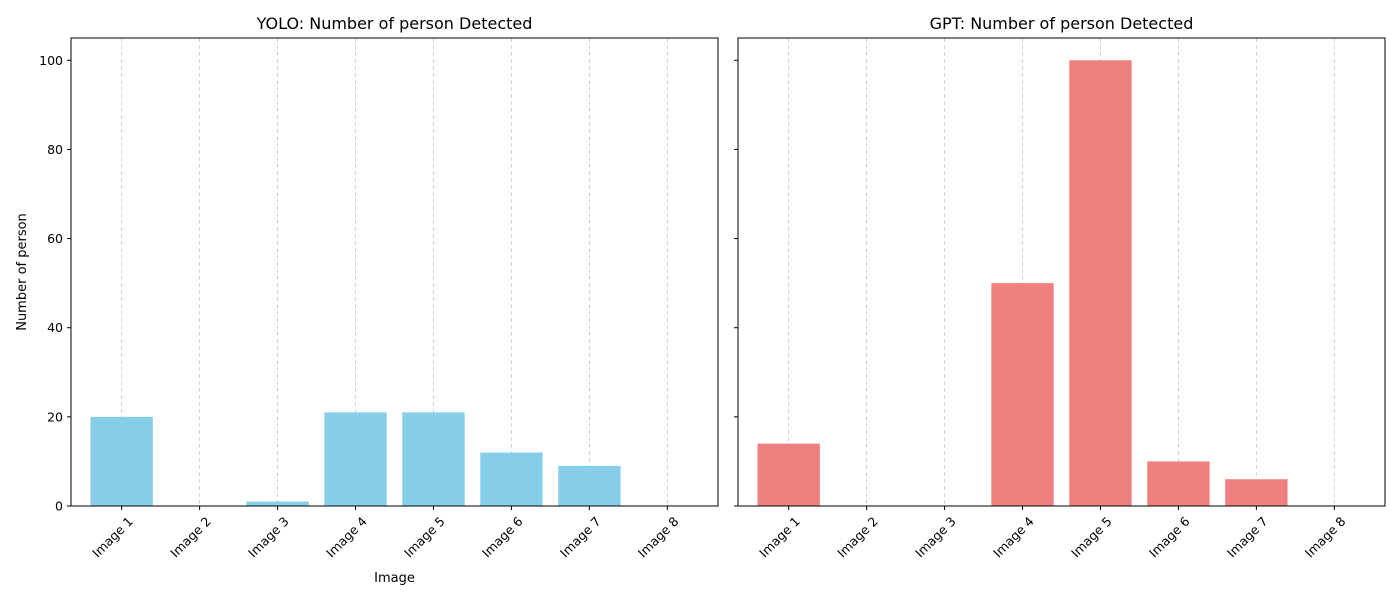 The height and width of the screenshot is (600, 1400). What do you see at coordinates (55, 238) in the screenshot?
I see `y-tick-label: 60` at bounding box center [55, 238].